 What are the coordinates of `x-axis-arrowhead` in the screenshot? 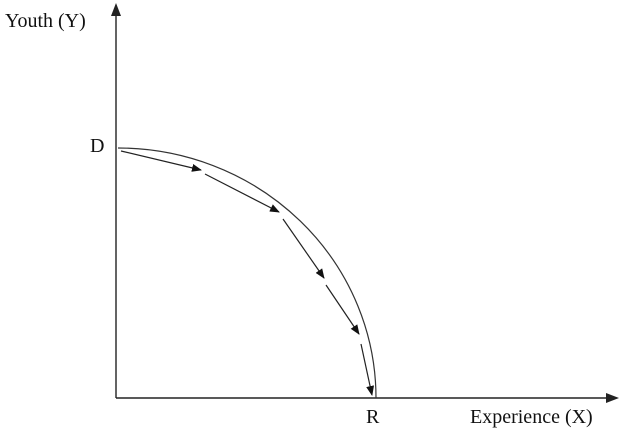 It's located at (612, 398).